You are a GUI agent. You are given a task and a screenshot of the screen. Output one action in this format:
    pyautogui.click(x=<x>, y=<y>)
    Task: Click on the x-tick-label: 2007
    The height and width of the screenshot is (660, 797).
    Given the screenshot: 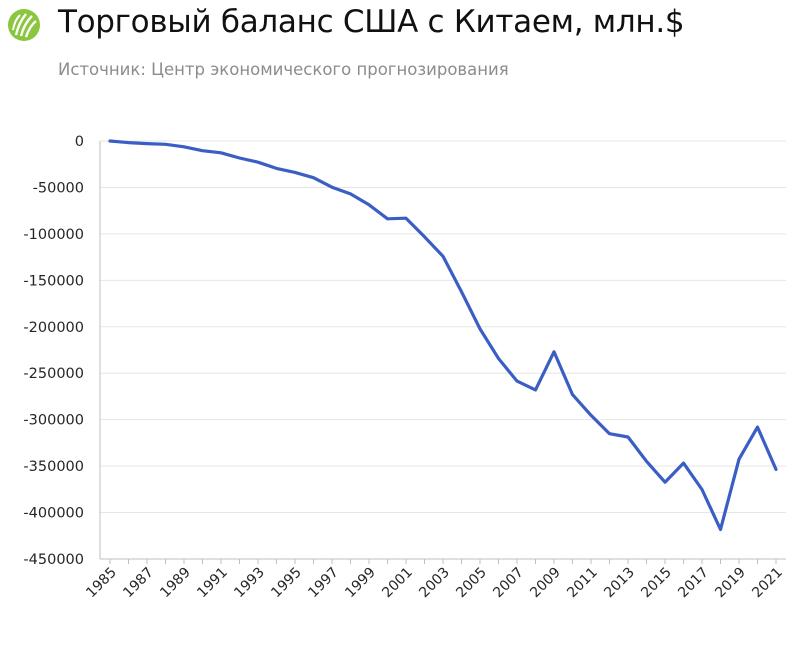 What is the action you would take?
    pyautogui.click(x=508, y=583)
    